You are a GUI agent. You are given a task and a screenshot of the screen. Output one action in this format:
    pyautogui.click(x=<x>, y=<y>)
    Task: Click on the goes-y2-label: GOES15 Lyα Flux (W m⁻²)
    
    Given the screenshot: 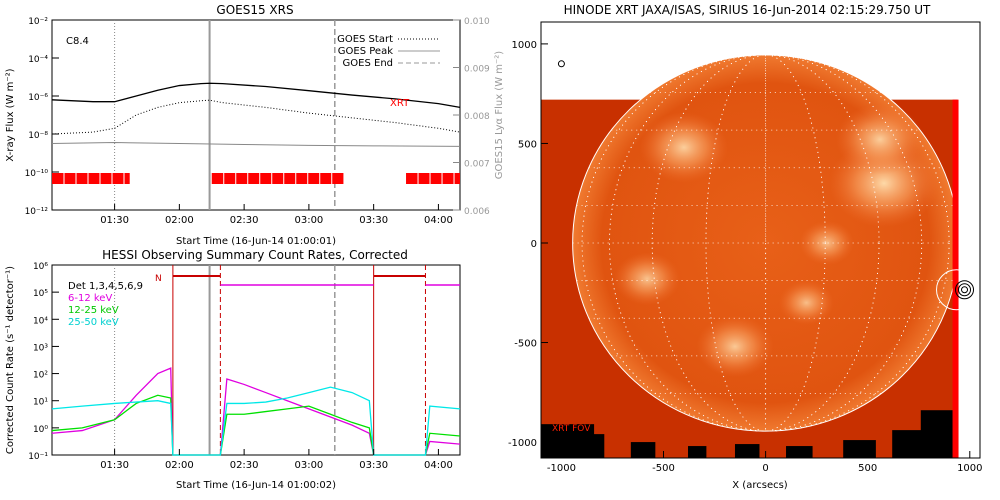 What is the action you would take?
    pyautogui.click(x=499, y=115)
    